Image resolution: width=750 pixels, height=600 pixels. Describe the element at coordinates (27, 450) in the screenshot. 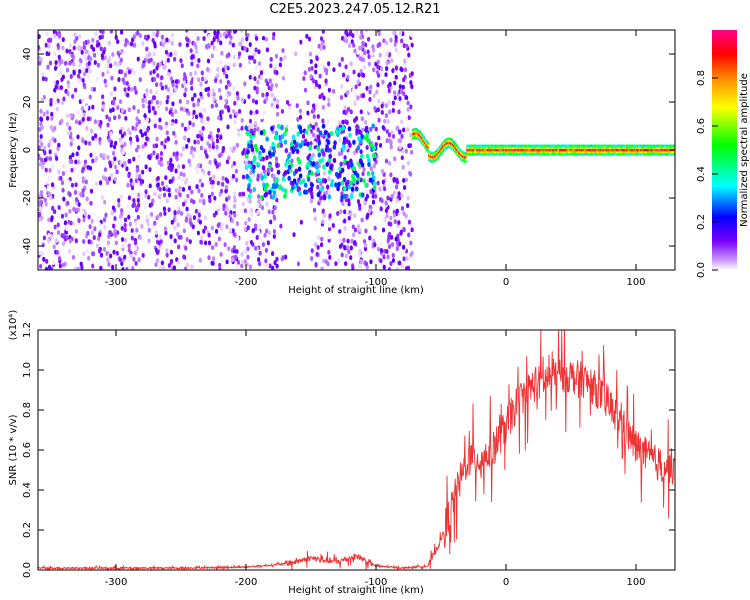

I see `y-tick-label: 0.6` at that location.